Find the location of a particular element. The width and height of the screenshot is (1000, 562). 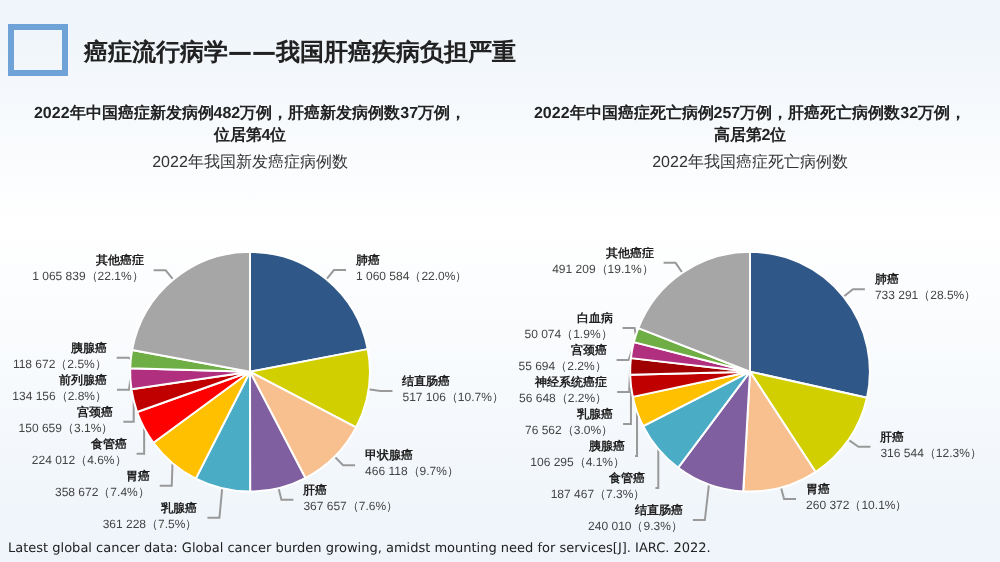

chart-title: 2022年我国癌症死亡病例数 is located at coordinates (750, 162).